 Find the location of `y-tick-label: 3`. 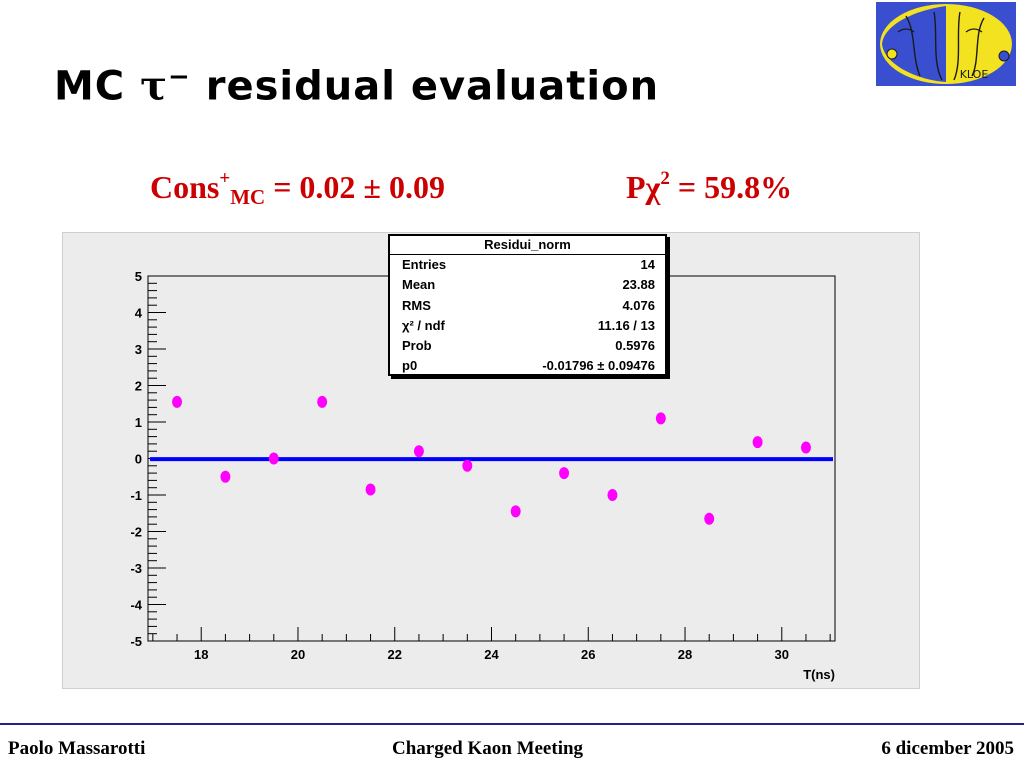

y-tick-label: 3 is located at coordinates (138, 349).